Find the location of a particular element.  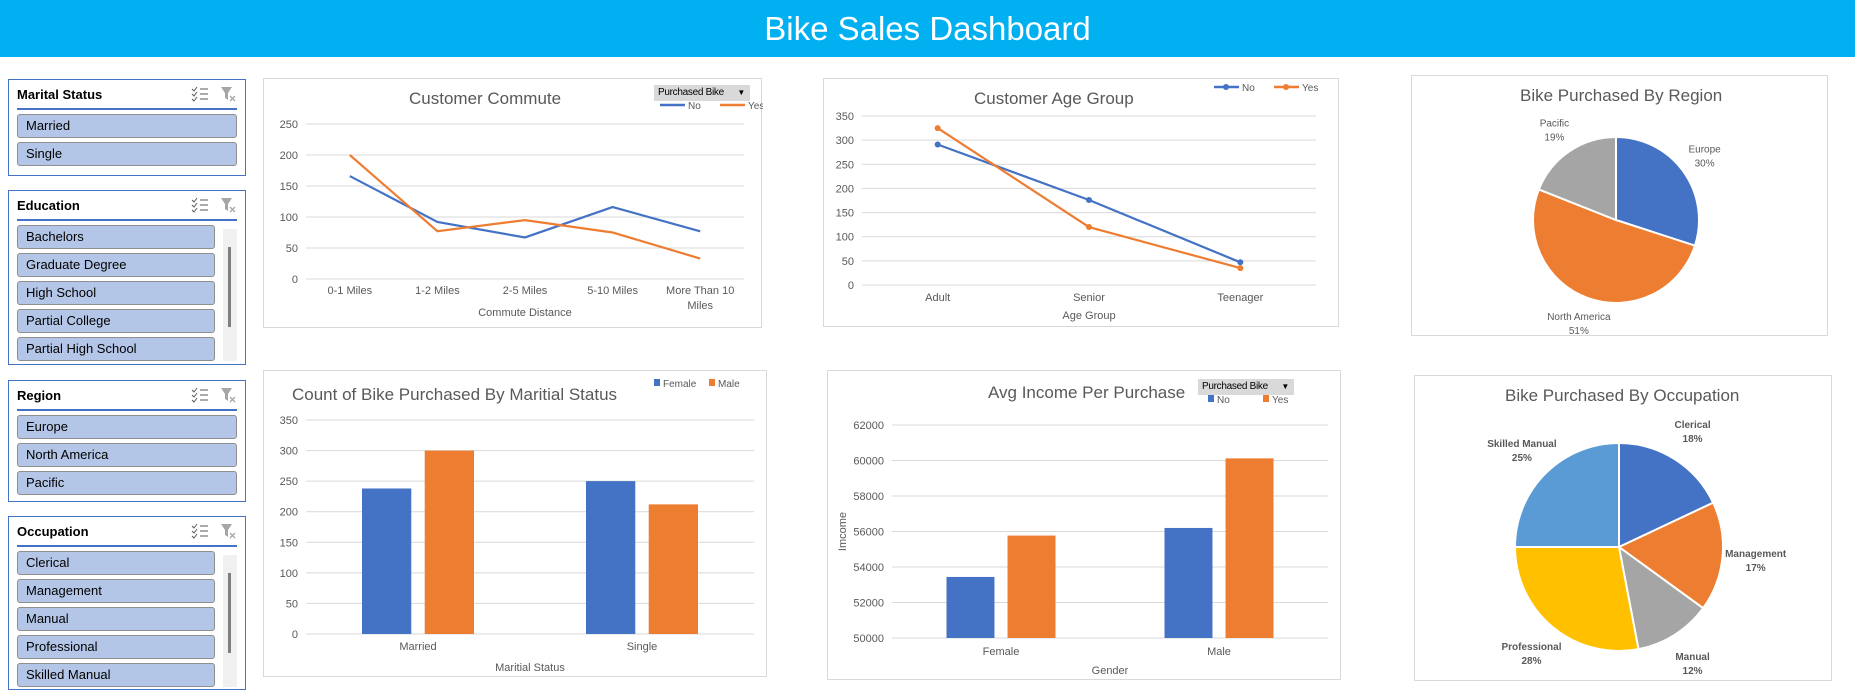

y-tick-label: 62000 is located at coordinates (868, 426).